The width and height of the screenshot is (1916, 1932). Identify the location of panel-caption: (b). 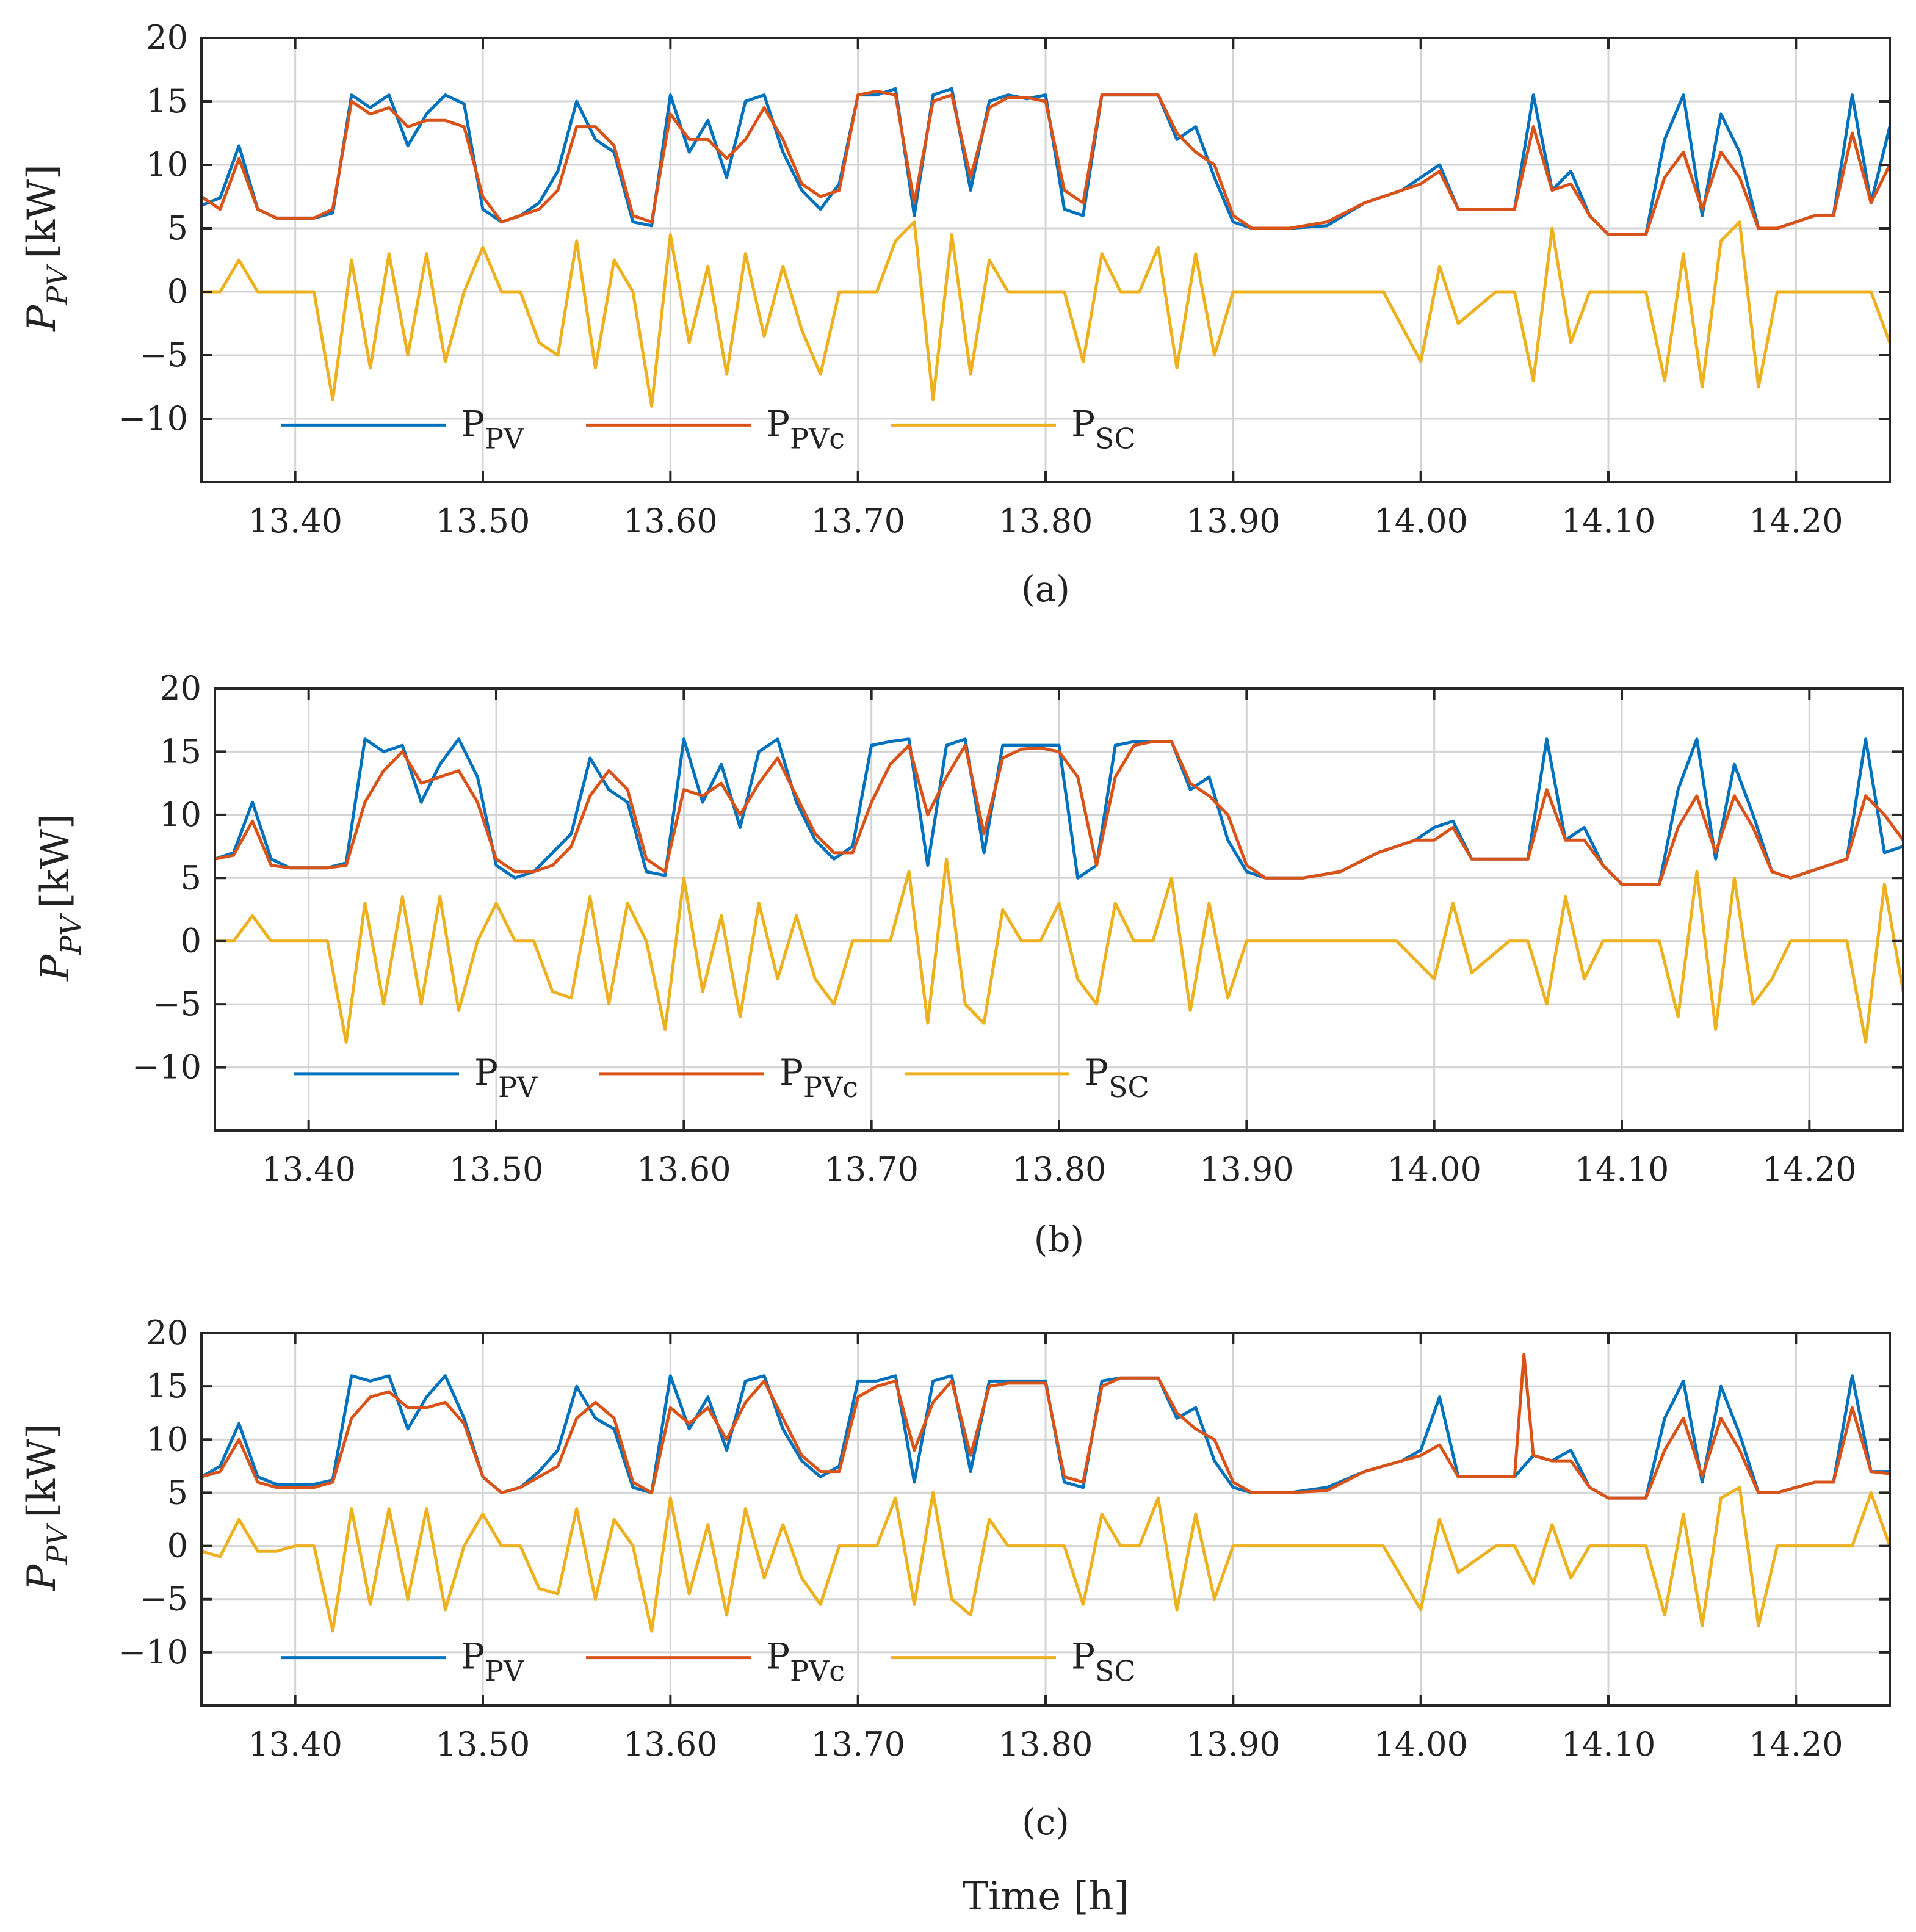
(1059, 1239).